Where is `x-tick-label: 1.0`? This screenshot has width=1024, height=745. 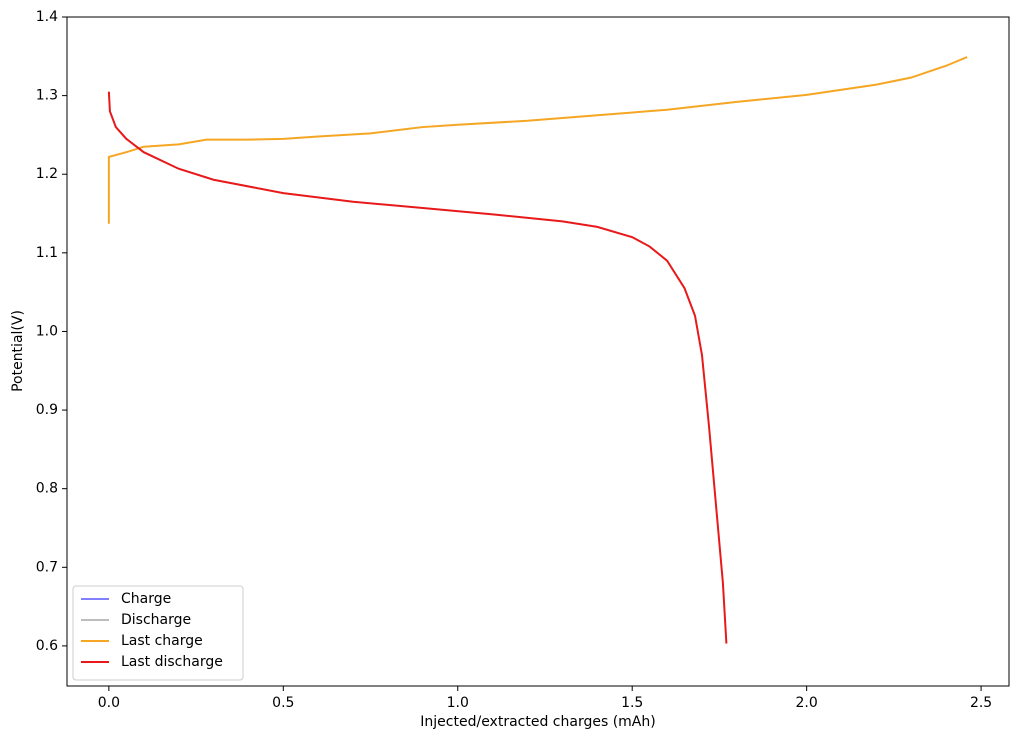 x-tick-label: 1.0 is located at coordinates (458, 703).